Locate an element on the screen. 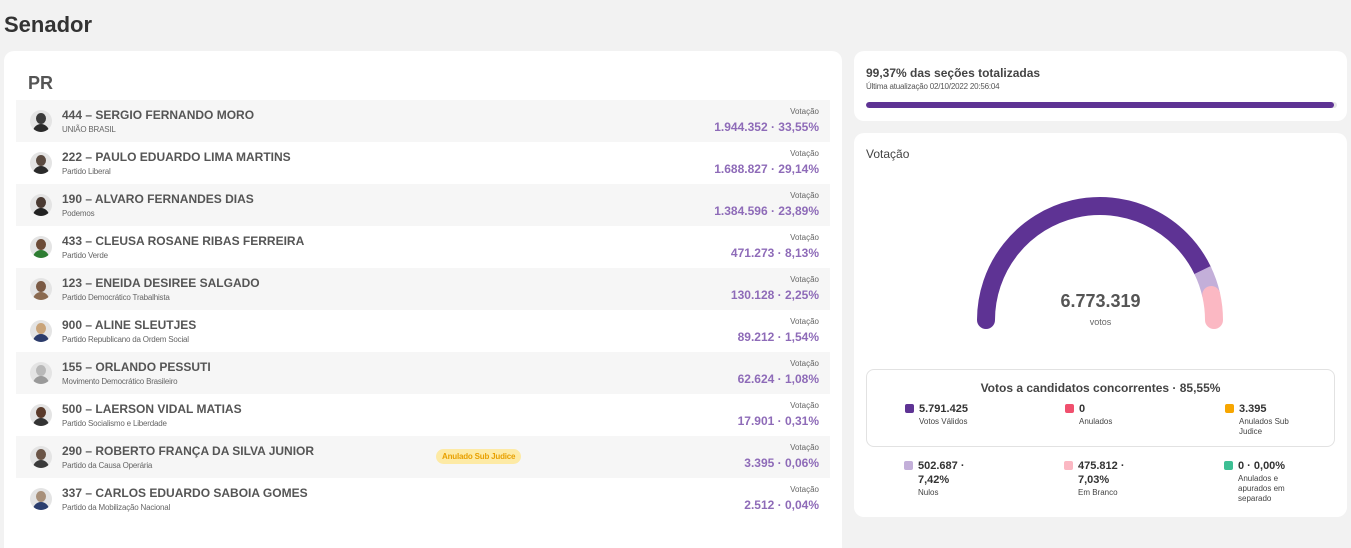 Image resolution: width=1351 pixels, height=548 pixels. candidate-party: Partido Socialismo e Liberdade is located at coordinates (114, 423).